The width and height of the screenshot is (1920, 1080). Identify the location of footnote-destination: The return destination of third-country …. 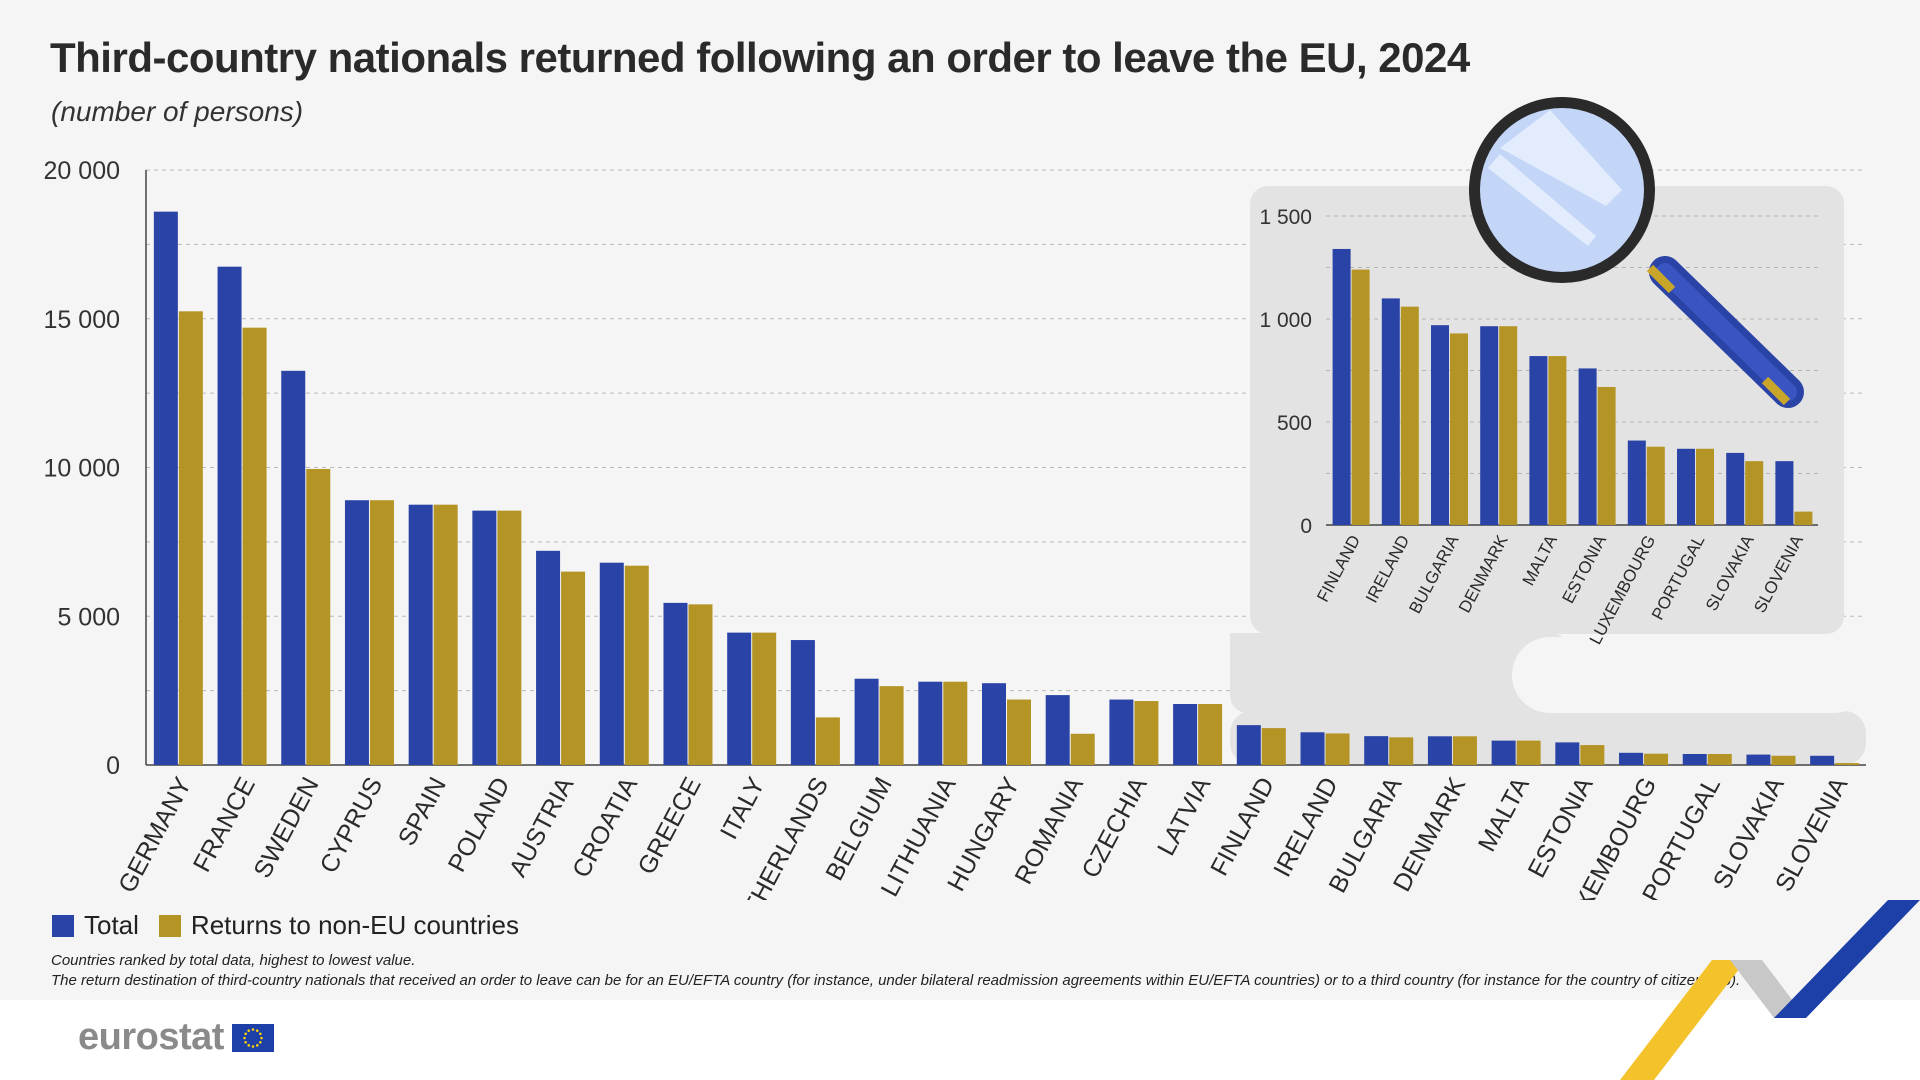
(896, 980).